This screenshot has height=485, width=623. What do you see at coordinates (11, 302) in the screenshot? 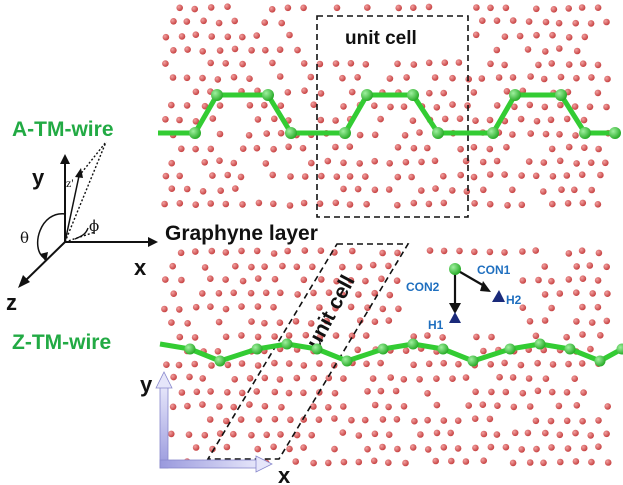
I see `axis3d-z-label: z` at bounding box center [11, 302].